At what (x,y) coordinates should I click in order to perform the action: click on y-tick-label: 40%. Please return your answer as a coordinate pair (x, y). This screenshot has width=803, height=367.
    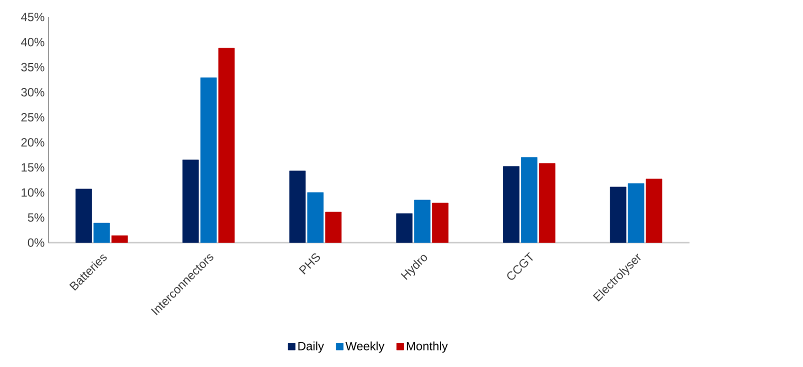
    Looking at the image, I should click on (32, 42).